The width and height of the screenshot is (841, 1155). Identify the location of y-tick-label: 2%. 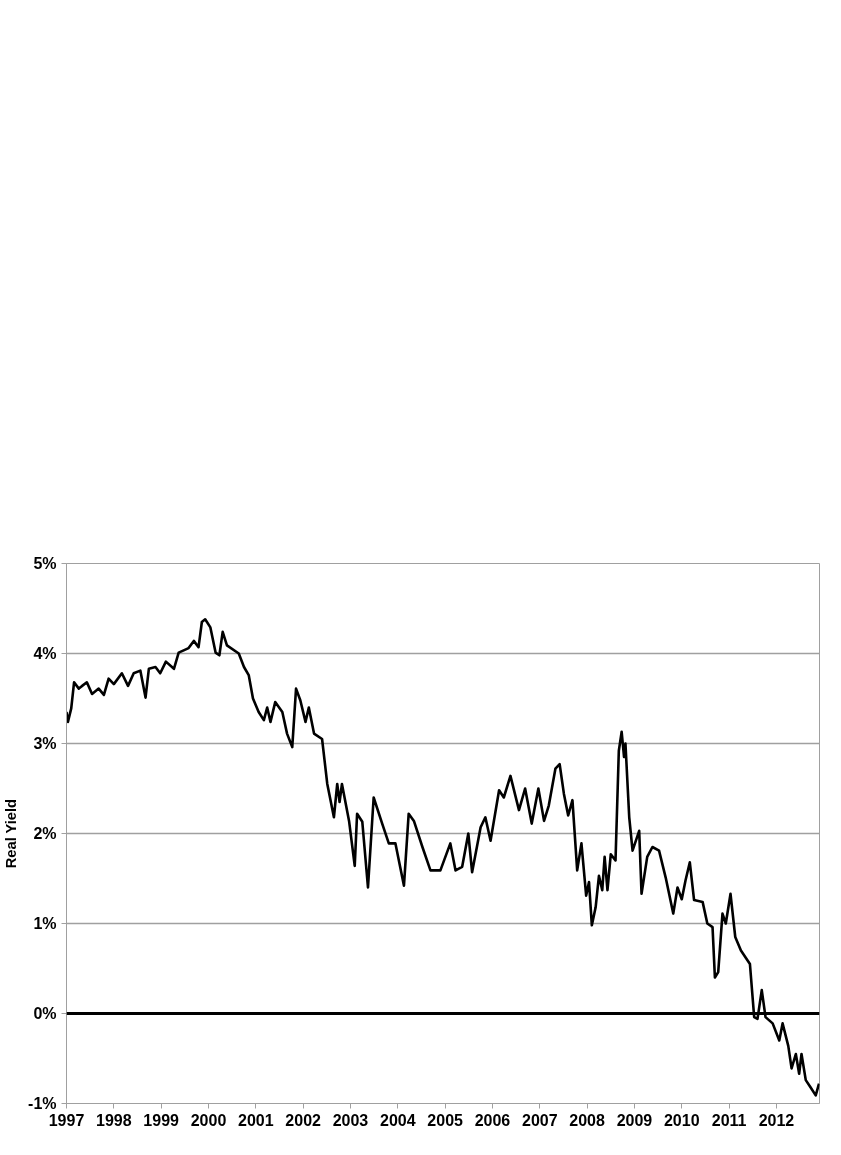
(45, 833).